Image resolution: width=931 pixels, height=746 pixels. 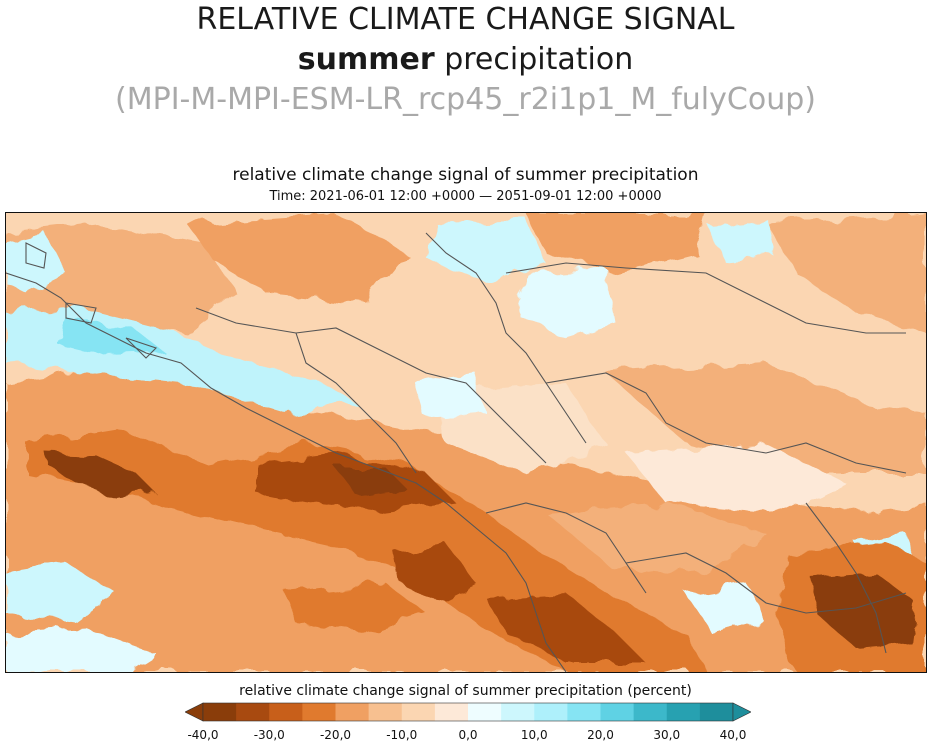 I want to click on colorbar-arrow-high, so click(x=741, y=712).